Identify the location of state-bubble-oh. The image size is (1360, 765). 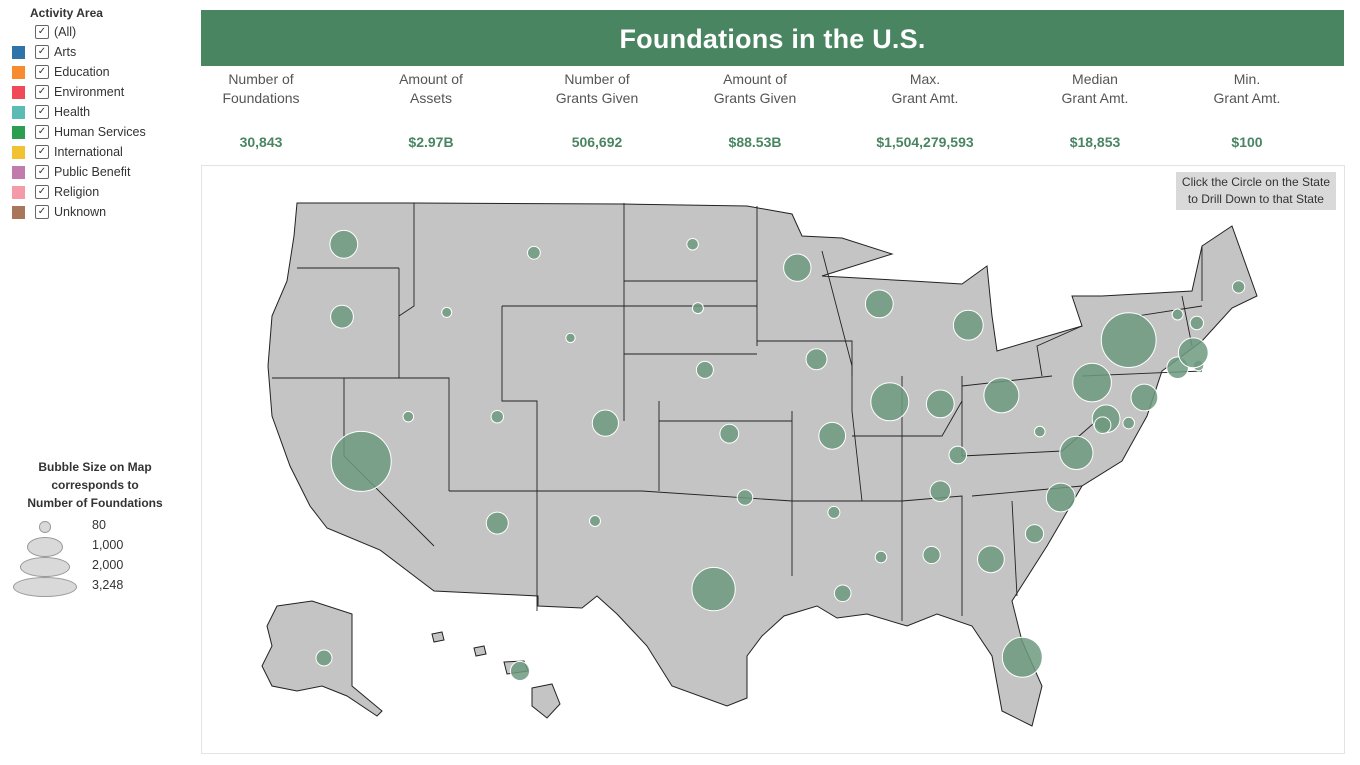
(1001, 395).